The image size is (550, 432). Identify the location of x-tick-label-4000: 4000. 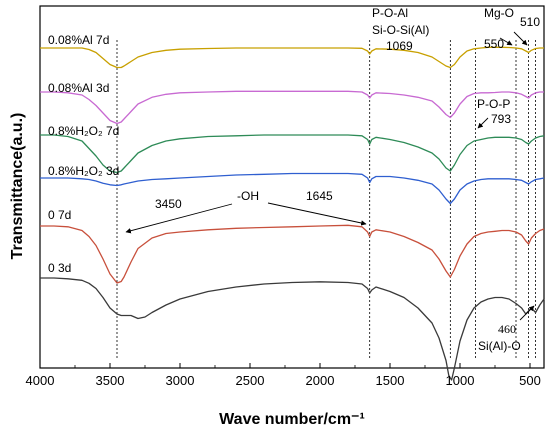
(40, 380).